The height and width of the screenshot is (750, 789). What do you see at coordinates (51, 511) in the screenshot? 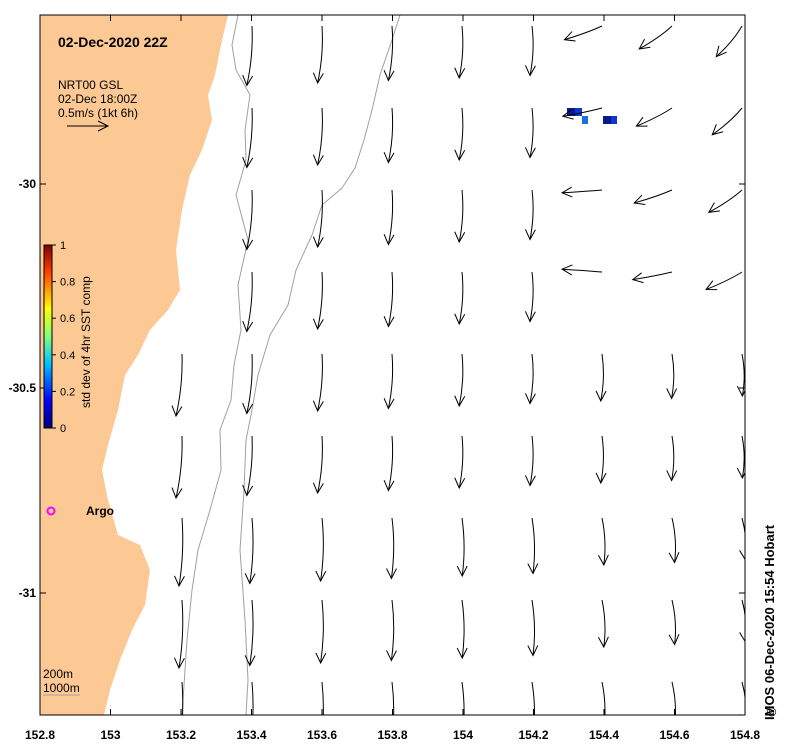
I see `argo-marker` at bounding box center [51, 511].